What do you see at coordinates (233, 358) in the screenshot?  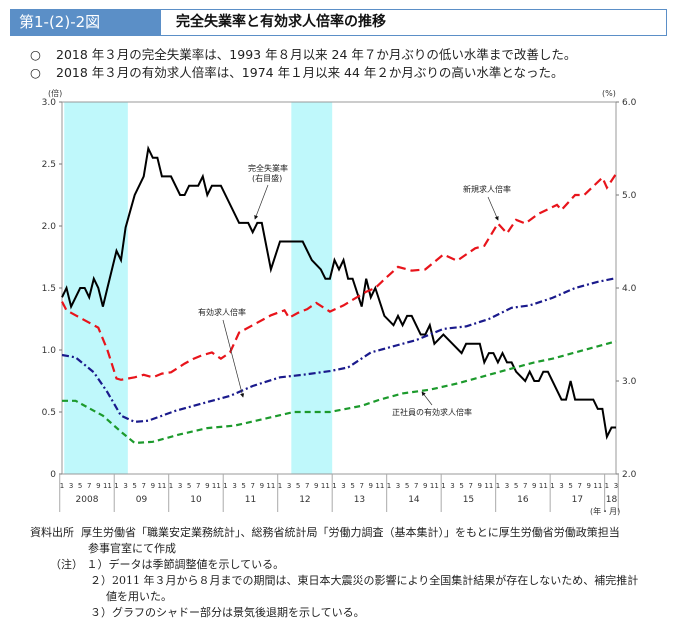 I see `openings-ratio-arrow` at bounding box center [233, 358].